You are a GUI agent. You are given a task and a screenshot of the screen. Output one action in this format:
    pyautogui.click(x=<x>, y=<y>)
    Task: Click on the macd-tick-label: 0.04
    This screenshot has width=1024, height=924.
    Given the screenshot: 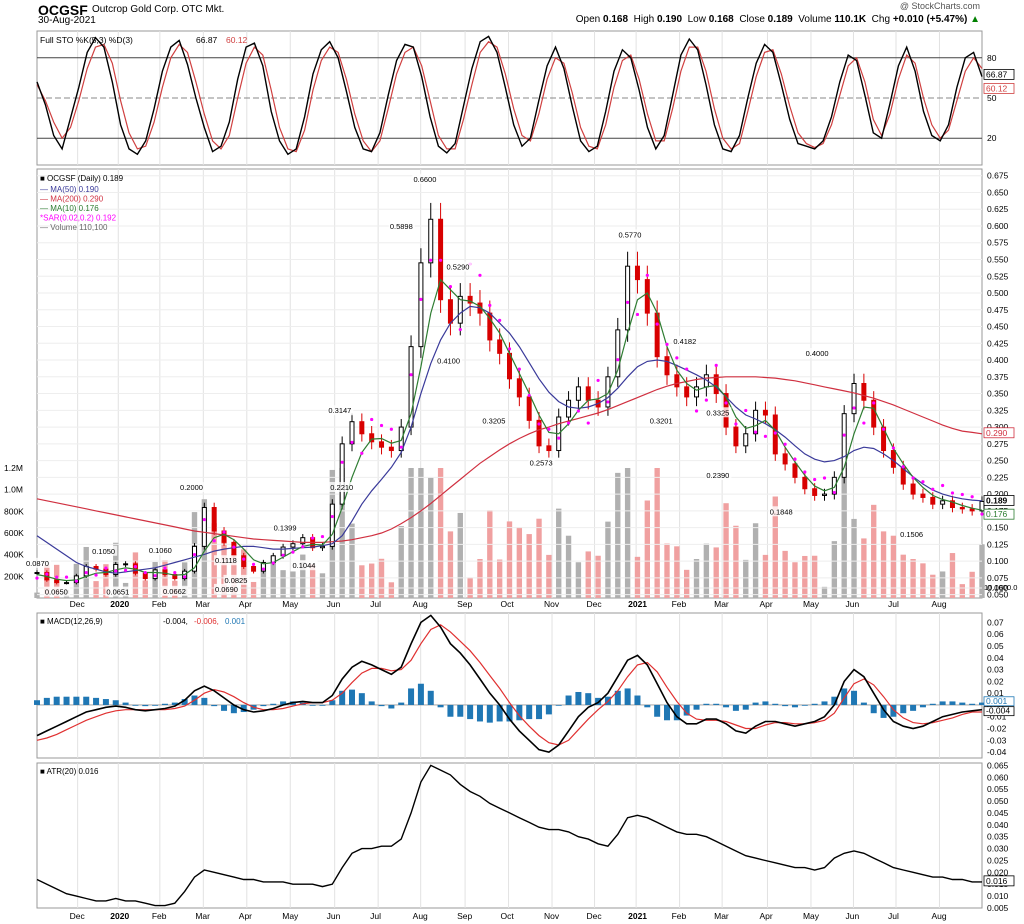 What is the action you would take?
    pyautogui.click(x=995, y=658)
    